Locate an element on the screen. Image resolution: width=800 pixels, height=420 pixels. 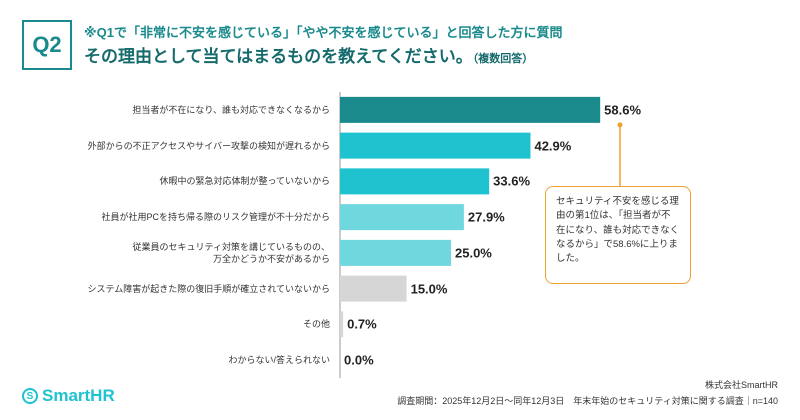
category-label: 社員が社用PCを持ち帰る際のリスク管理が不十分だから is located at coordinates (215, 217).